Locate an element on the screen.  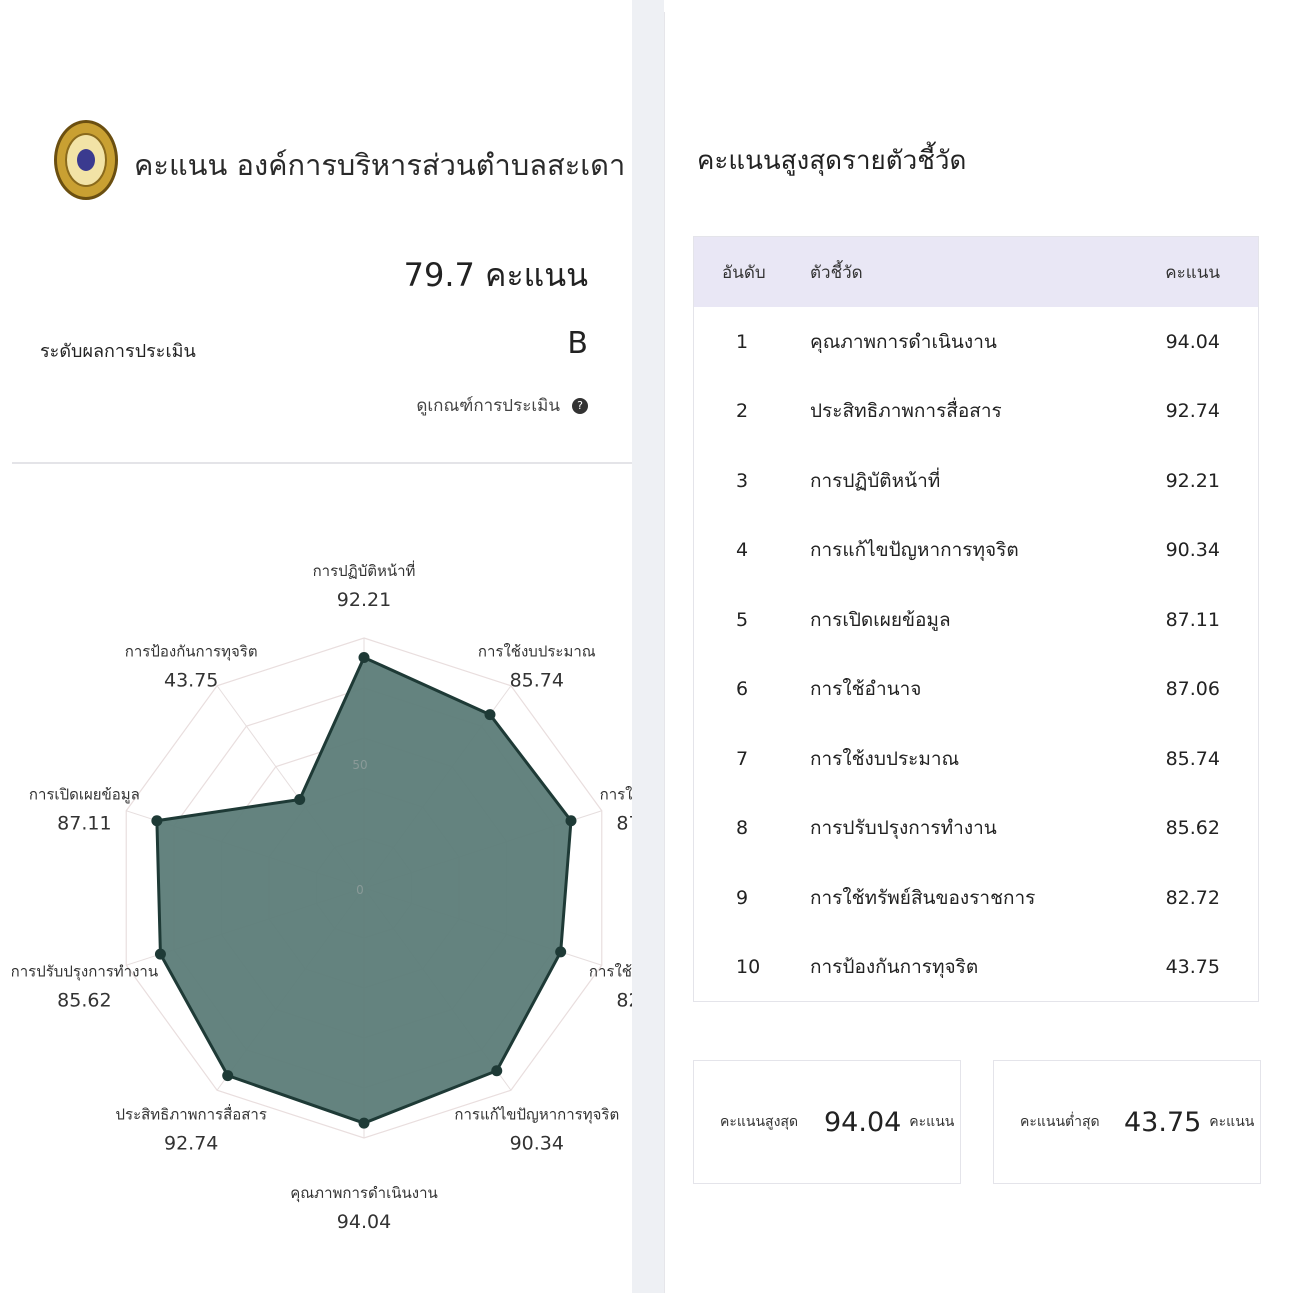
radar-axis-label: การปฏิบัติหน้าที่ is located at coordinates (364, 570).